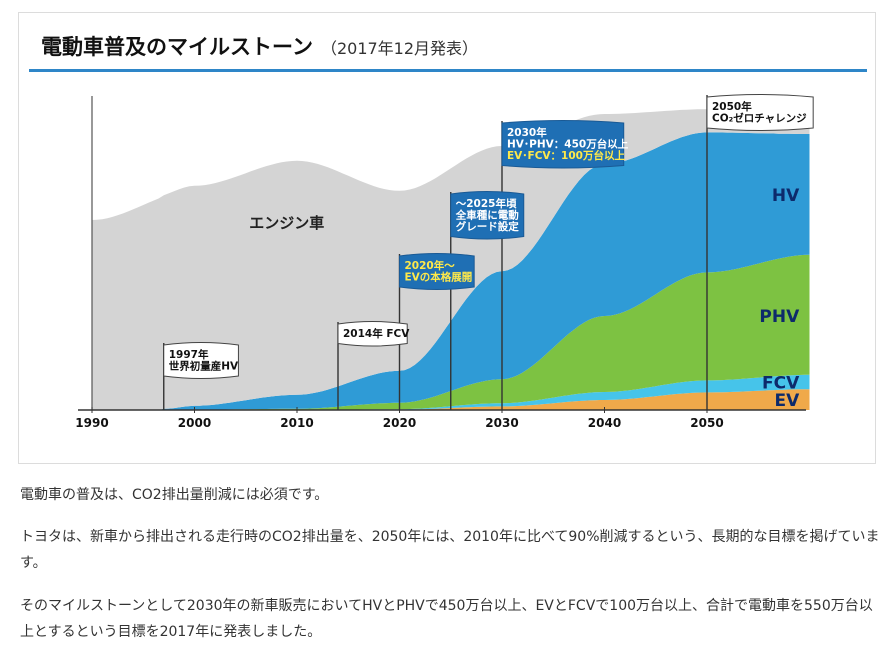 The image size is (891, 658). What do you see at coordinates (194, 423) in the screenshot?
I see `x-tick-label: 2000` at bounding box center [194, 423].